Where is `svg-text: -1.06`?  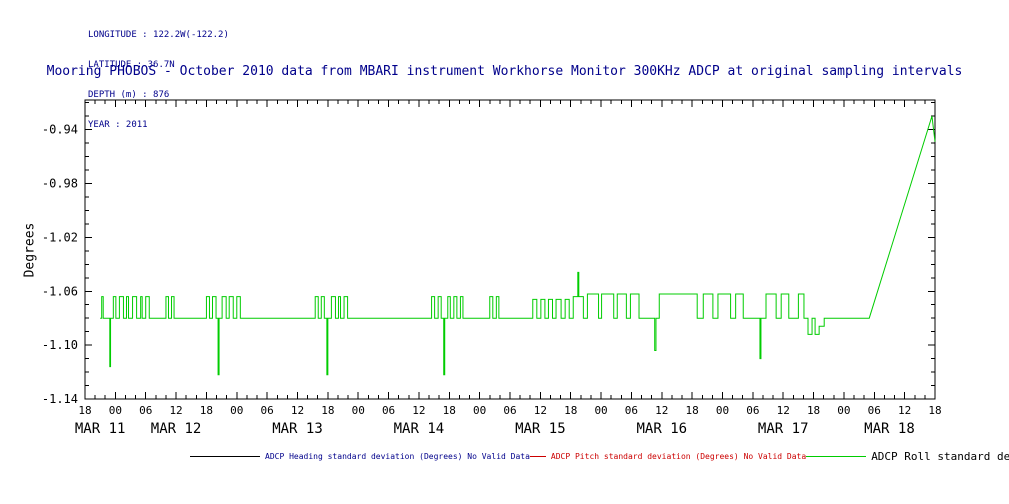 svg-text: -1.06 is located at coordinates (60, 291).